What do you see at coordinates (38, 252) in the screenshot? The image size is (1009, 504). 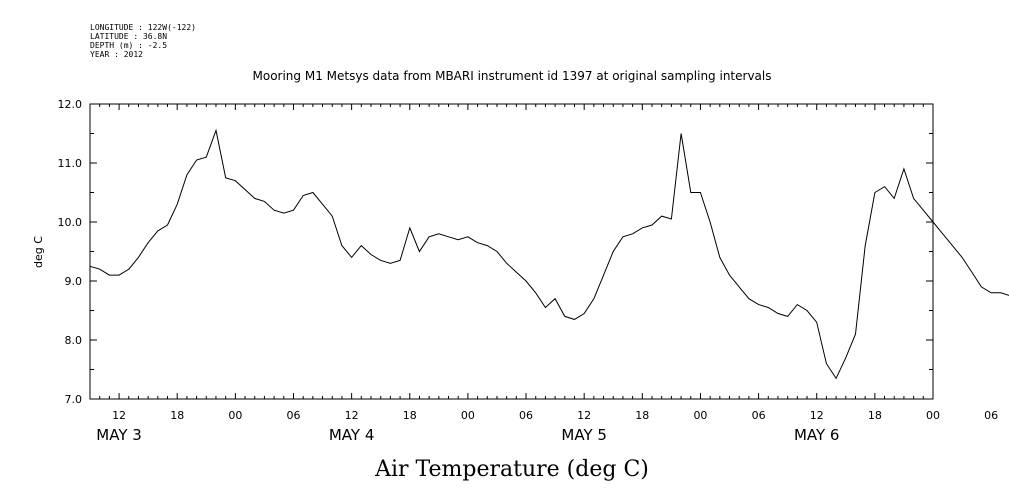 I see `y-axis-label: deg C` at bounding box center [38, 252].